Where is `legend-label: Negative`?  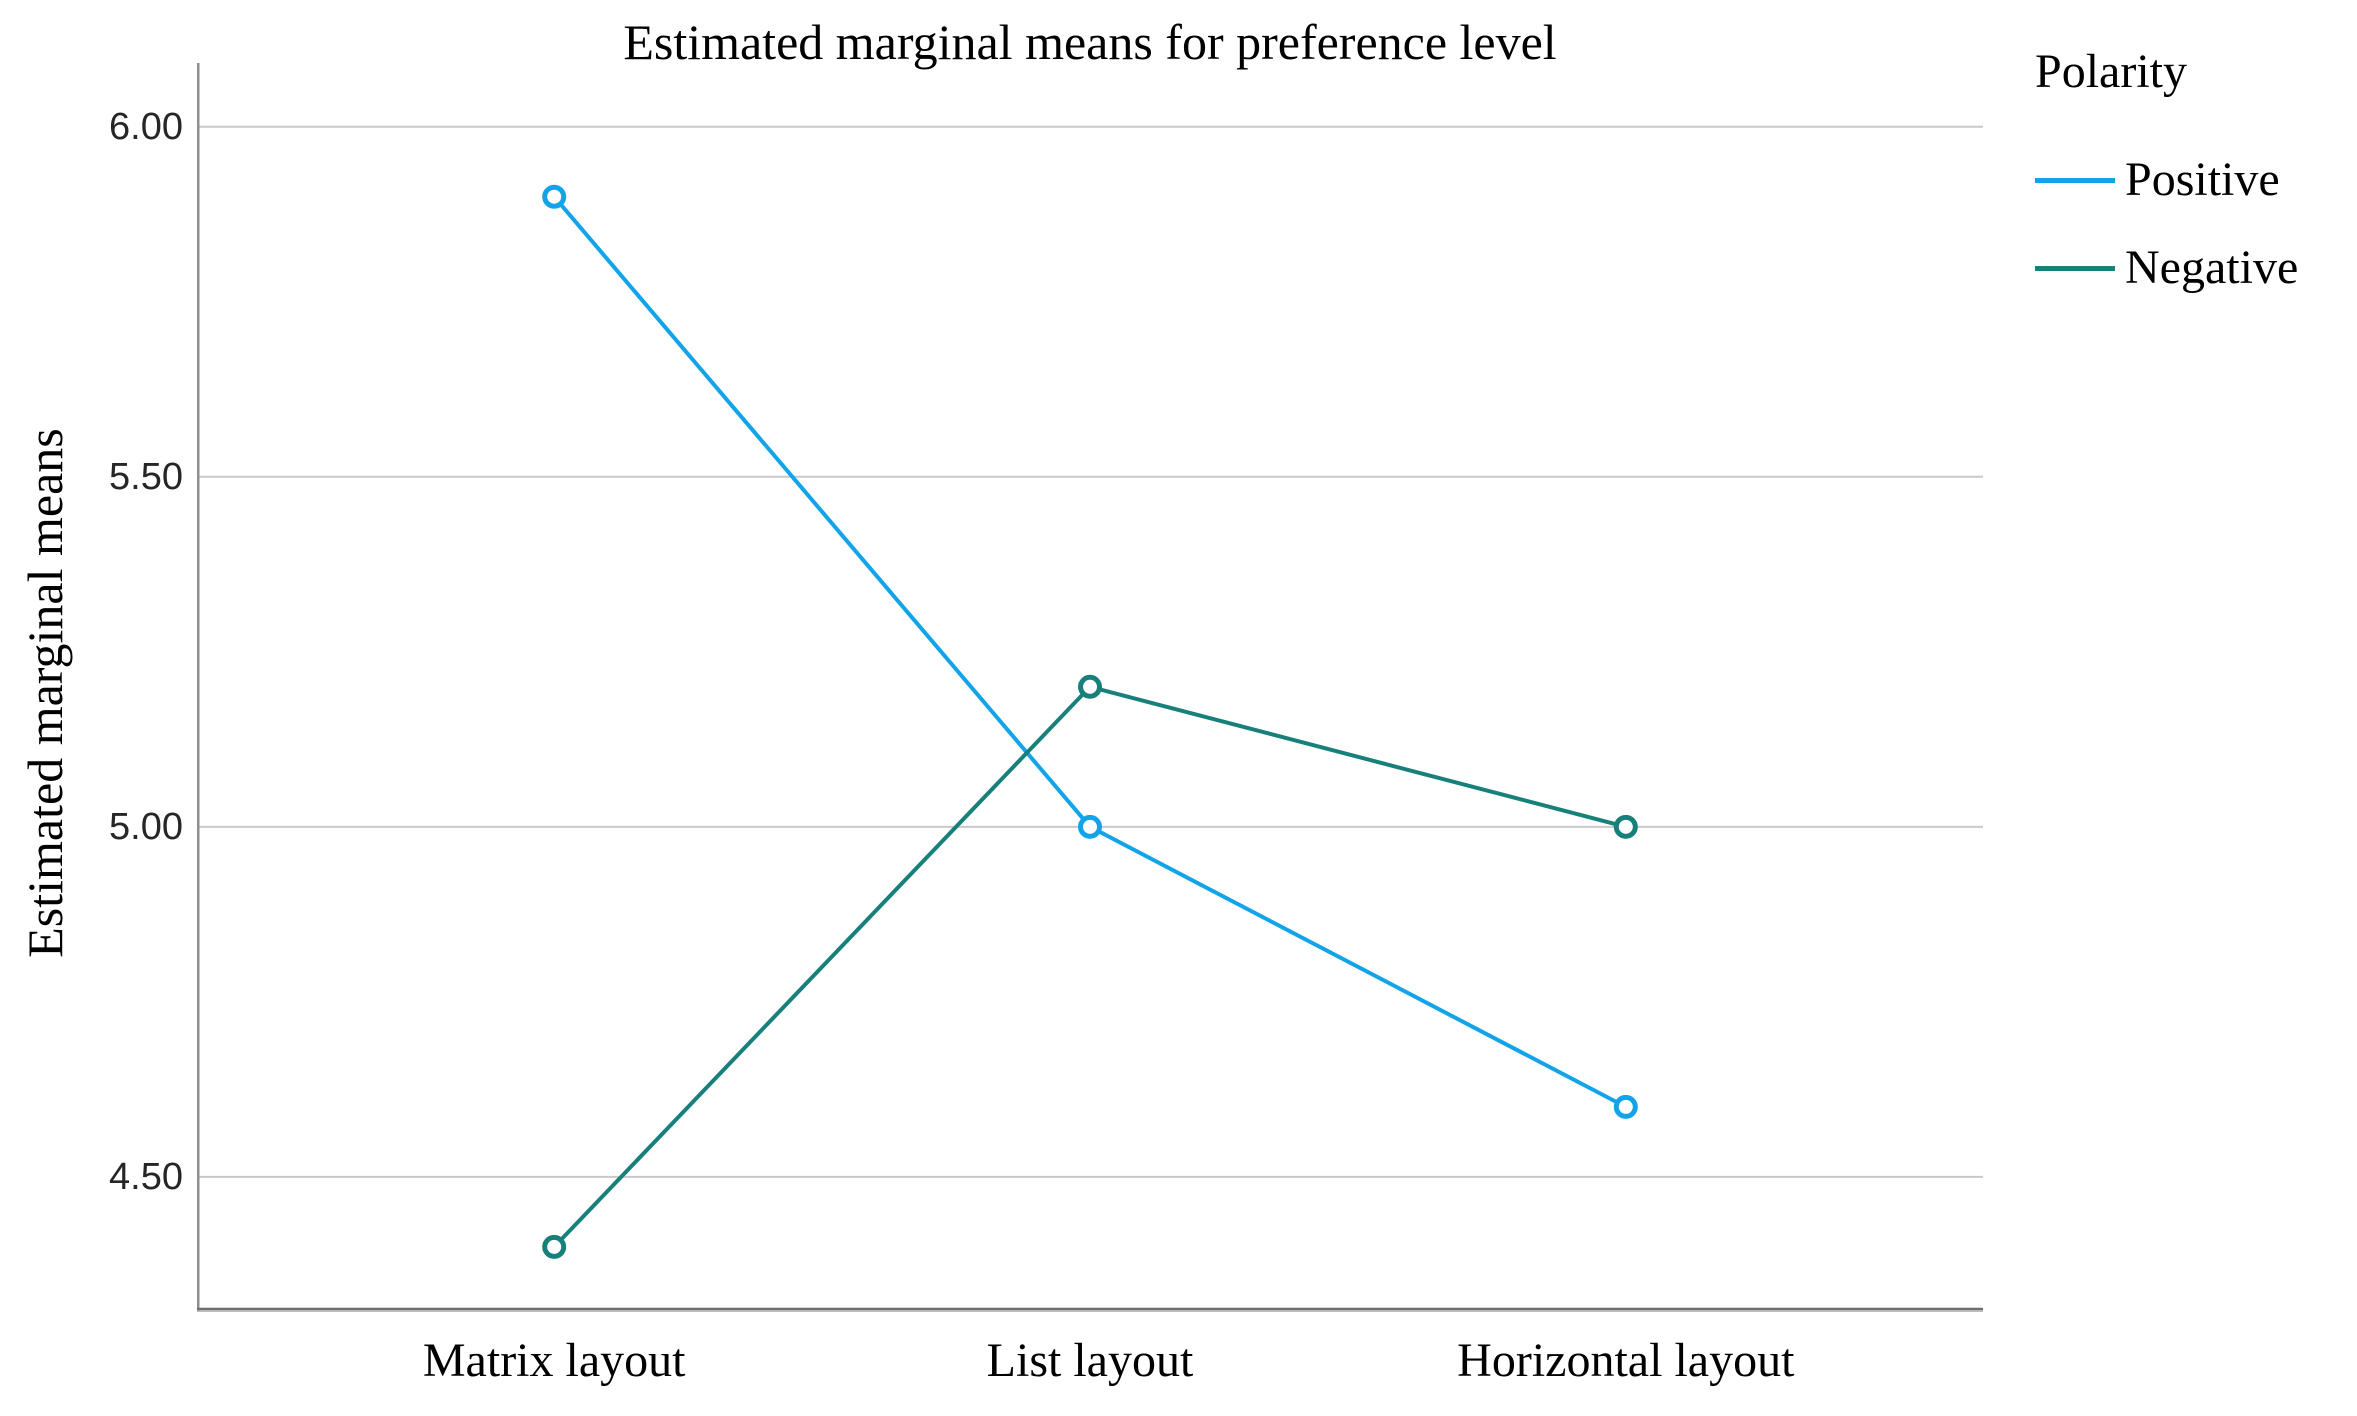
legend-label: Negative is located at coordinates (2212, 267).